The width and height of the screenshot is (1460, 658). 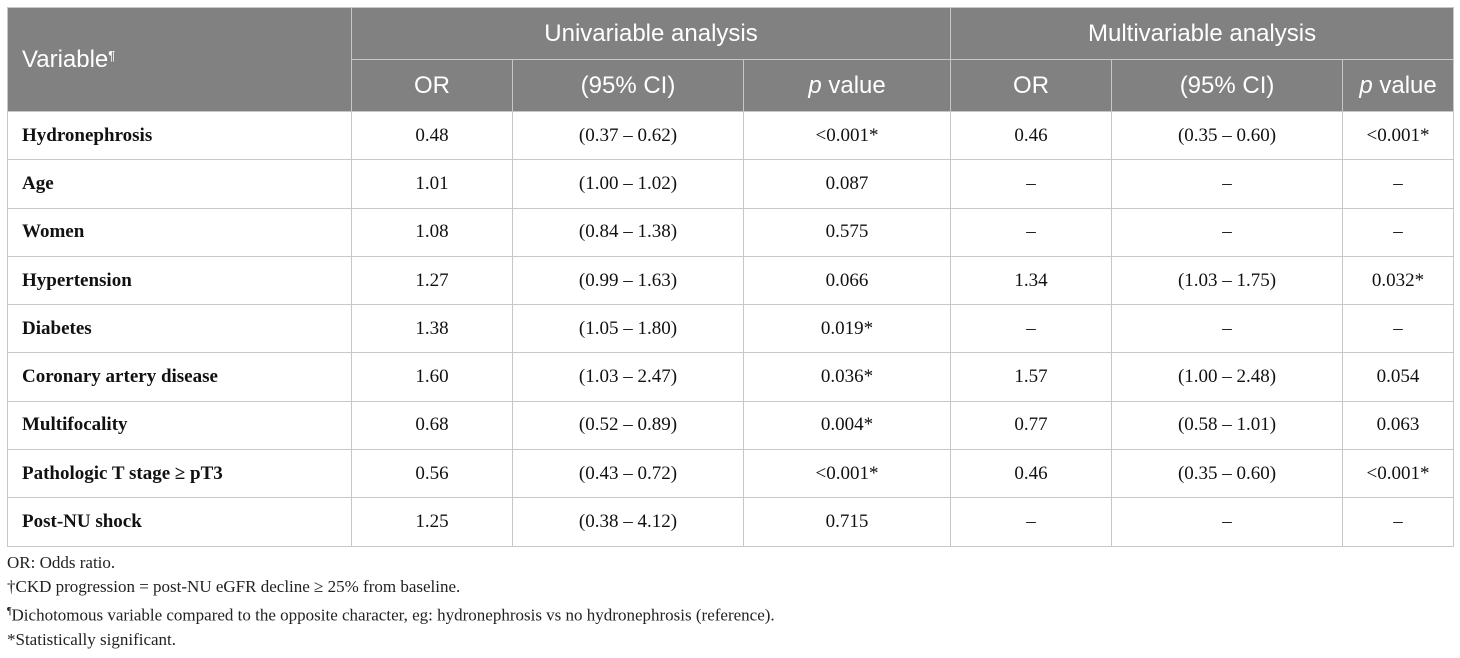 What do you see at coordinates (628, 232) in the screenshot?
I see `uni-ci-cell: (0.84 – 1.38)` at bounding box center [628, 232].